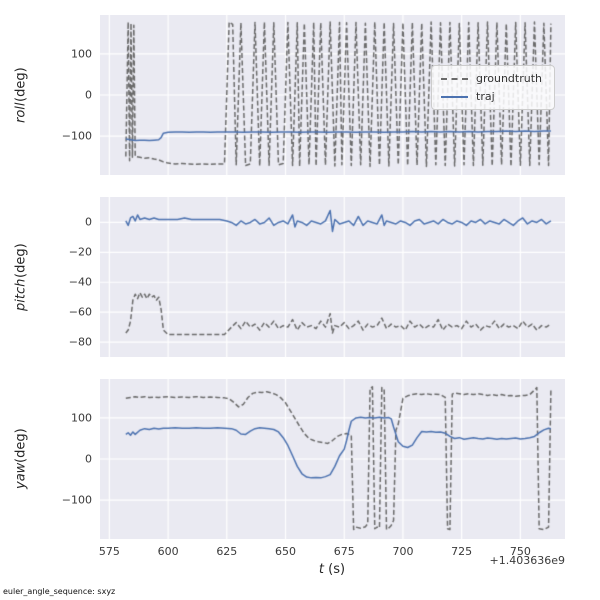 The width and height of the screenshot is (600, 600). What do you see at coordinates (344, 551) in the screenshot?
I see `x-tick-label: 675` at bounding box center [344, 551].